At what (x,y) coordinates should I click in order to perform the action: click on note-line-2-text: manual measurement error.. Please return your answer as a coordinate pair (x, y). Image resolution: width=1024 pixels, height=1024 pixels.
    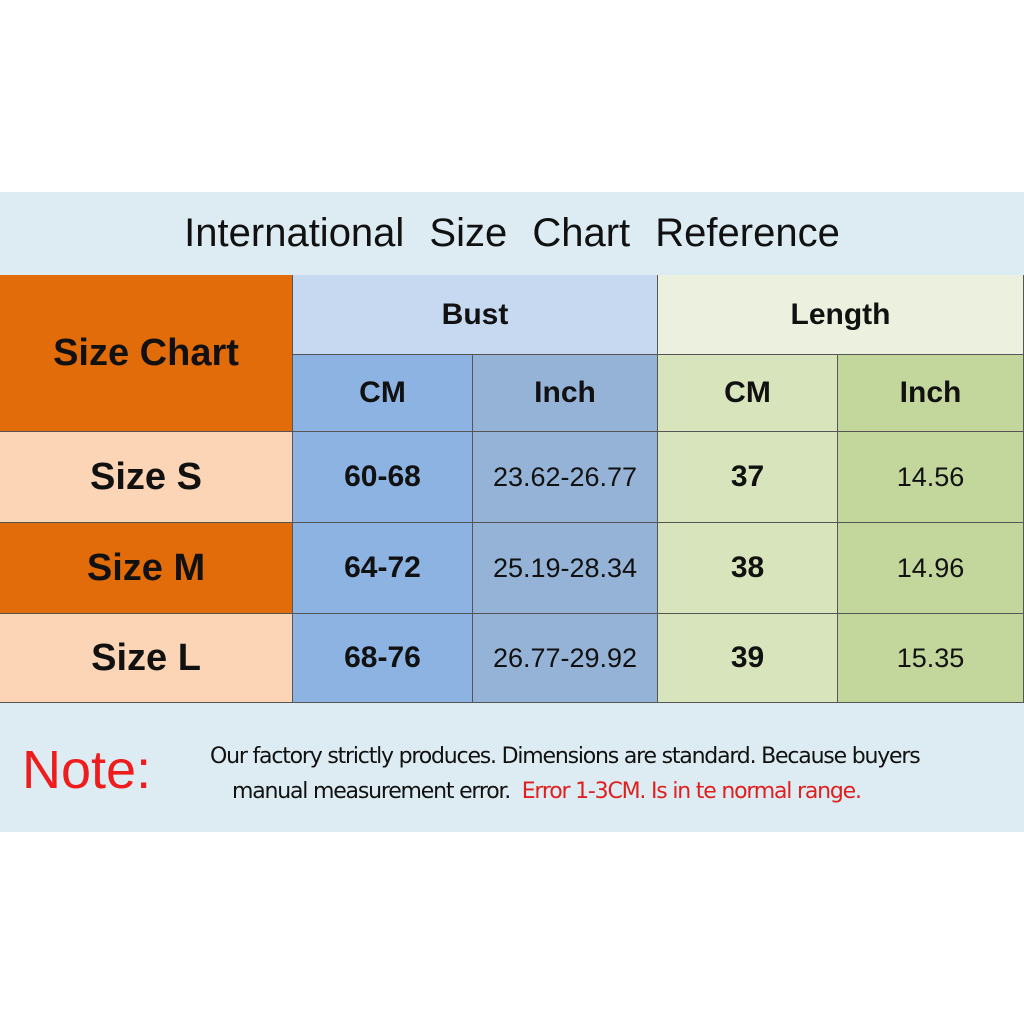
    Looking at the image, I should click on (371, 791).